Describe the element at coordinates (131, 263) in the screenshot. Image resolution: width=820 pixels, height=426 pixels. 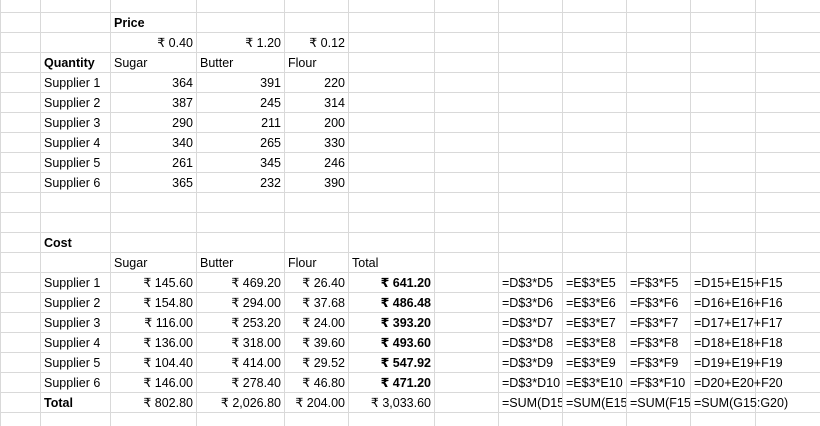
I see `cost-header: Sugar` at that location.